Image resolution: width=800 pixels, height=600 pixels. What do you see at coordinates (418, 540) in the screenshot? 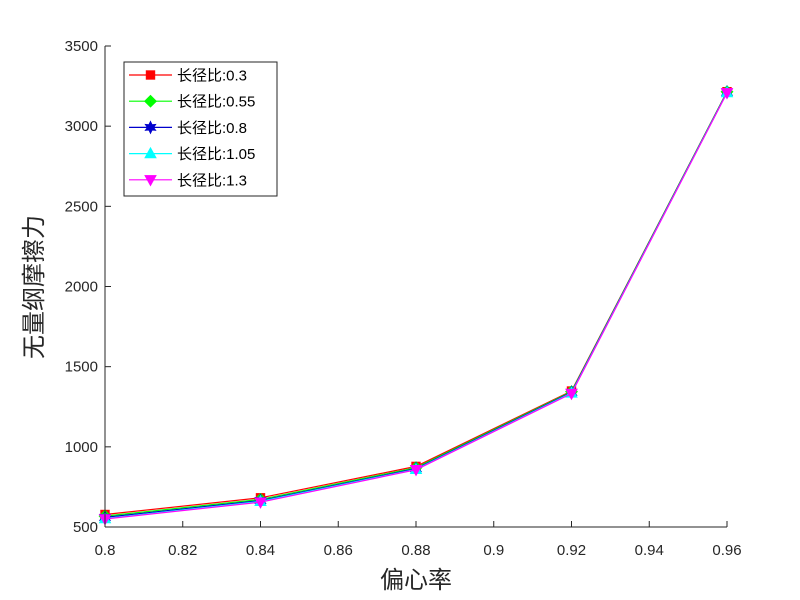
I see `x-axis-ticks: 0.8 0.82 0.84 0.86 0.88 0.9 0.92 0.94 0.96` at bounding box center [418, 540].